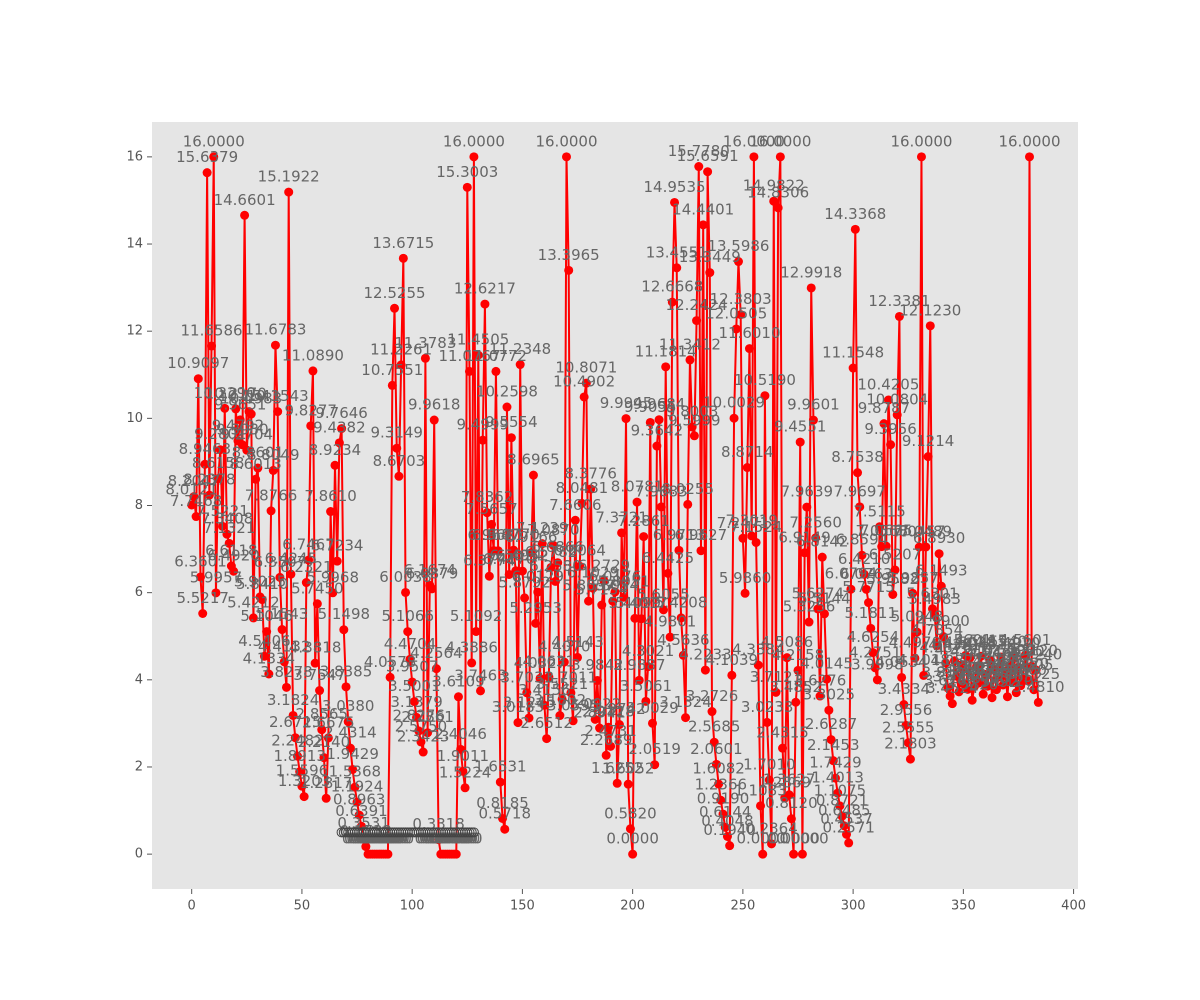 This screenshot has width=1200, height=1000. What do you see at coordinates (879, 511) in the screenshot?
I see `data-label: 7.5115` at bounding box center [879, 511].